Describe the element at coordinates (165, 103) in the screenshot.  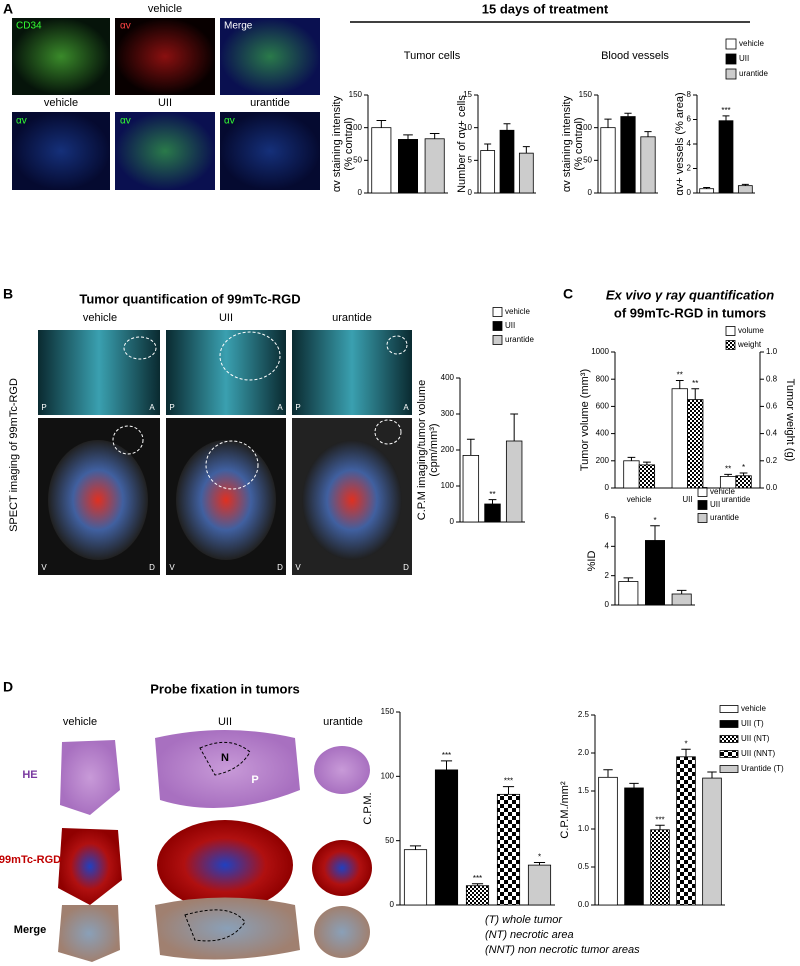
I see `group-label: UII` at that location.